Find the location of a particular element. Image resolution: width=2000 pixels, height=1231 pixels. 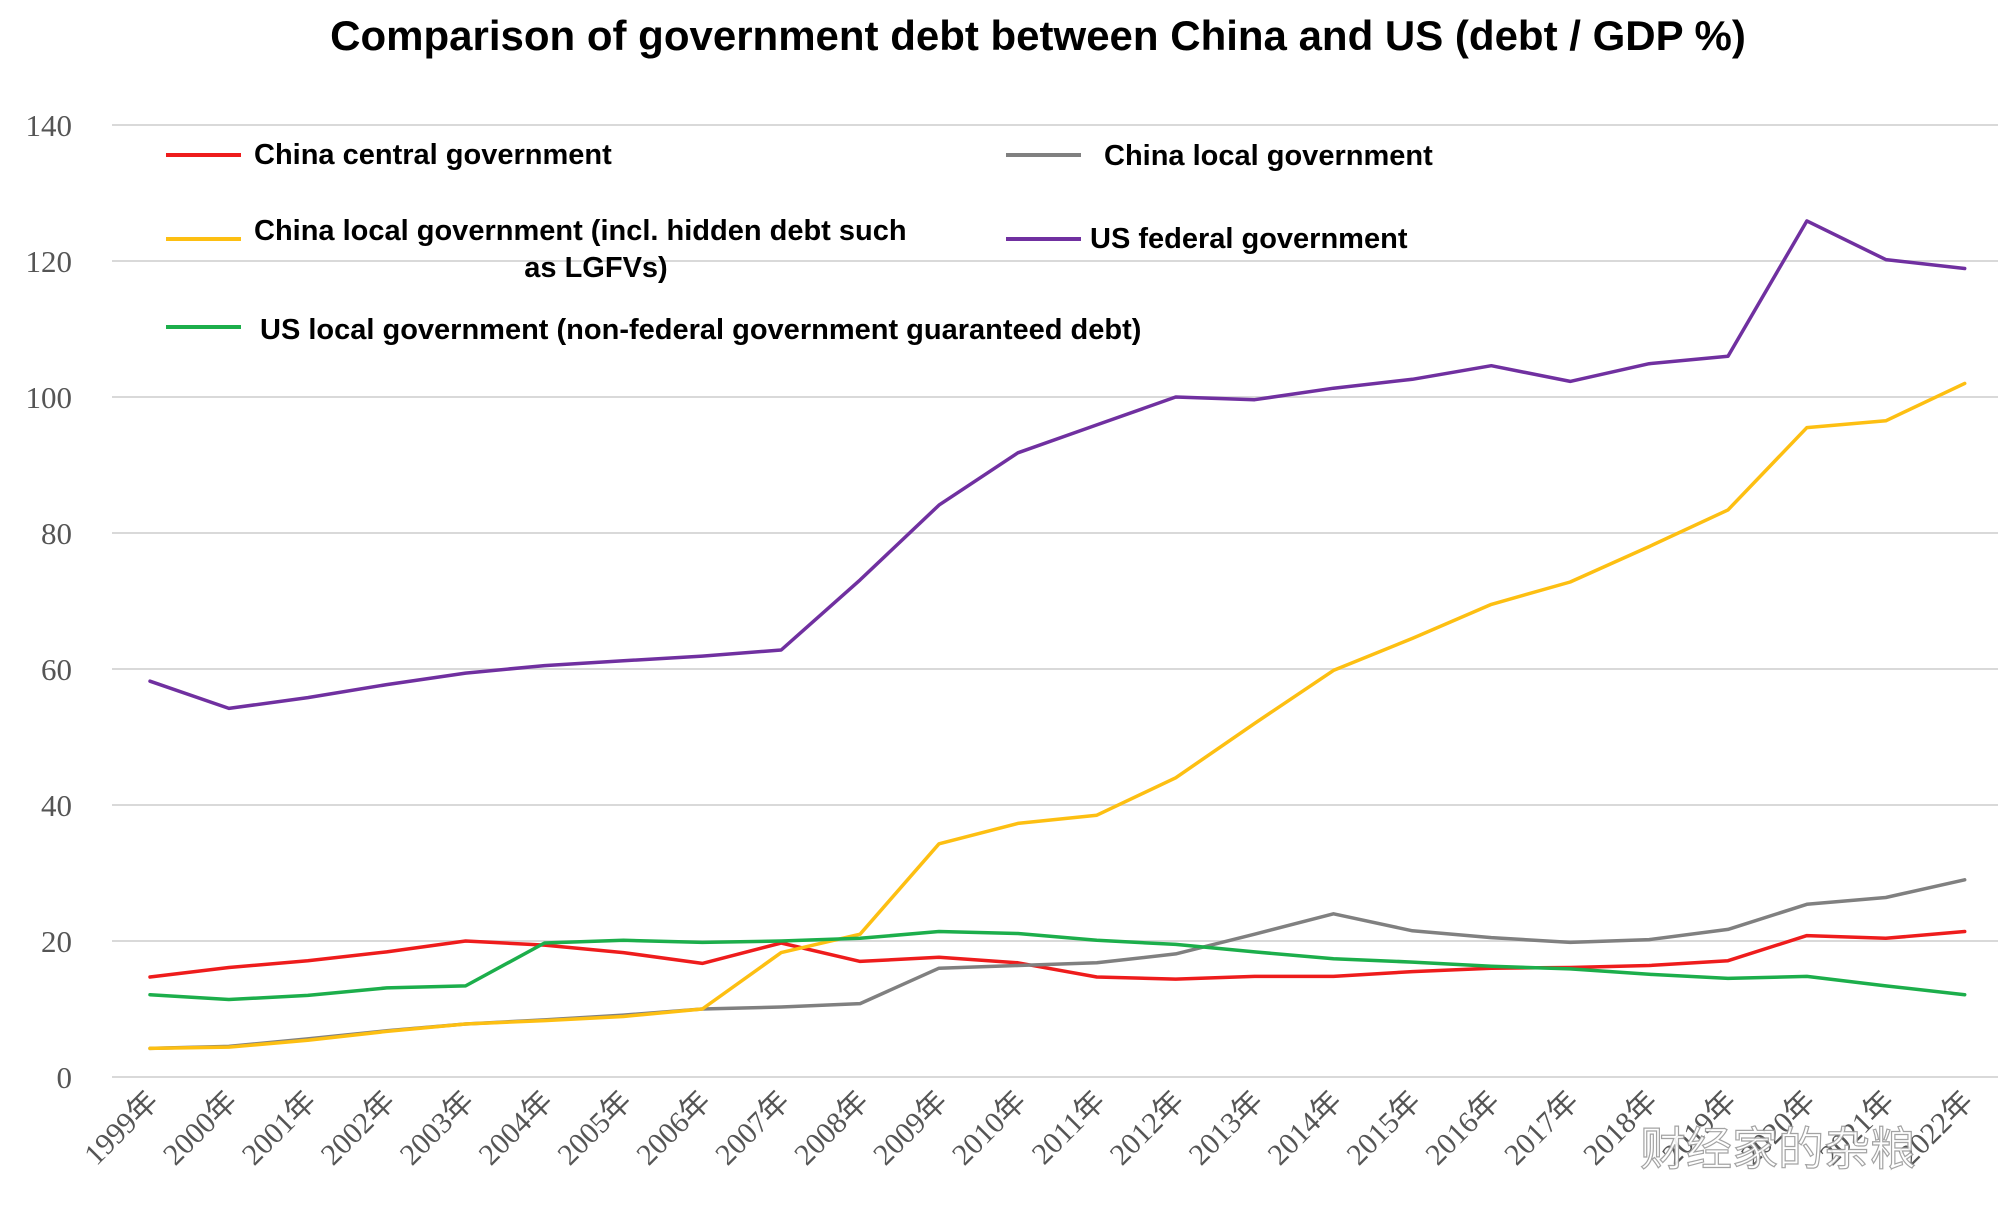

y-tick-label: 120 is located at coordinates (49, 261).